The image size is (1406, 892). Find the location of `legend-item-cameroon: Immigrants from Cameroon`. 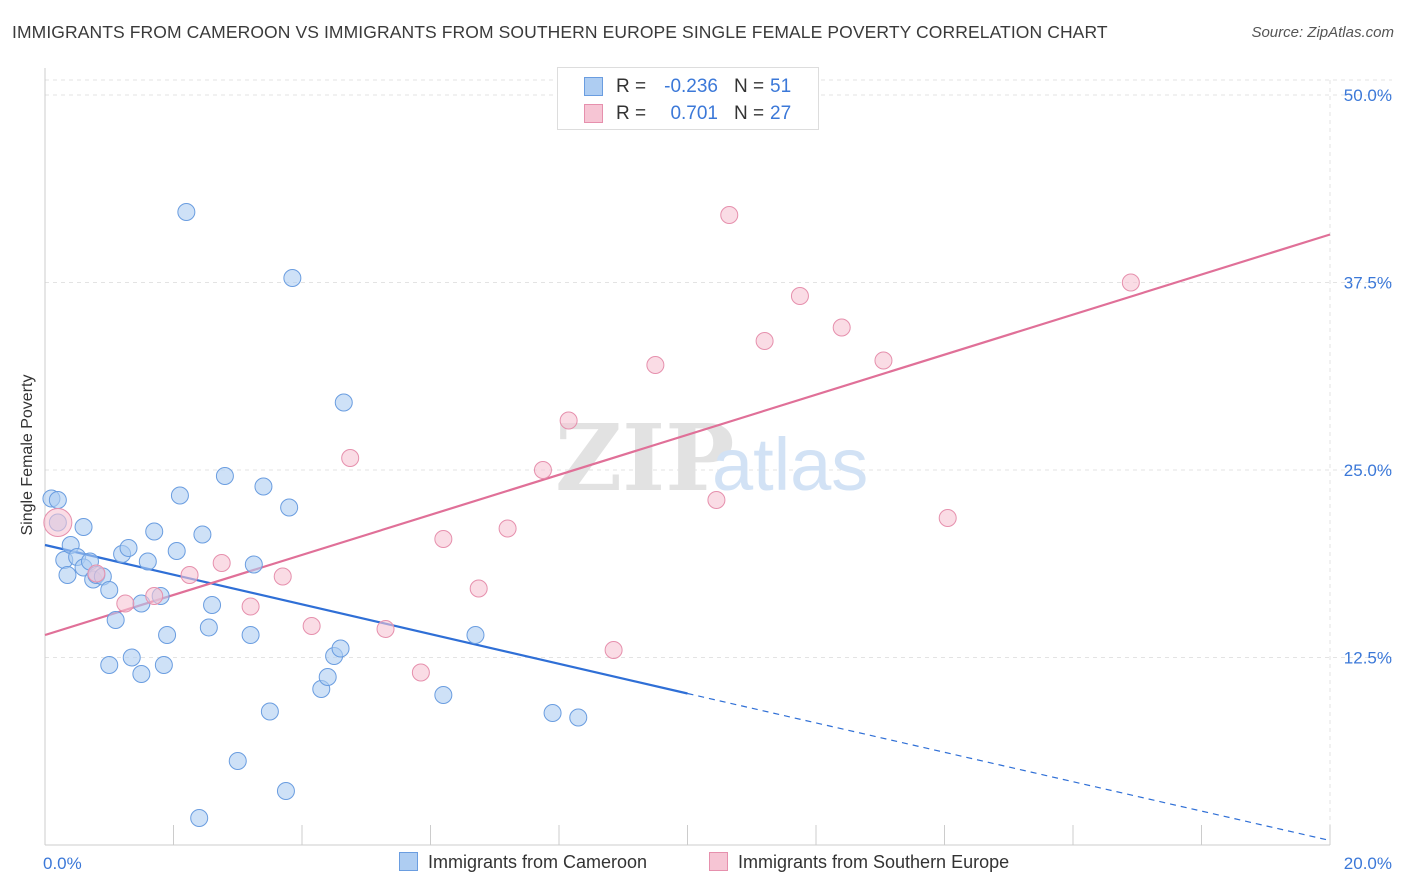

legend-item-cameroon: Immigrants from Cameroon is located at coordinates (523, 862).